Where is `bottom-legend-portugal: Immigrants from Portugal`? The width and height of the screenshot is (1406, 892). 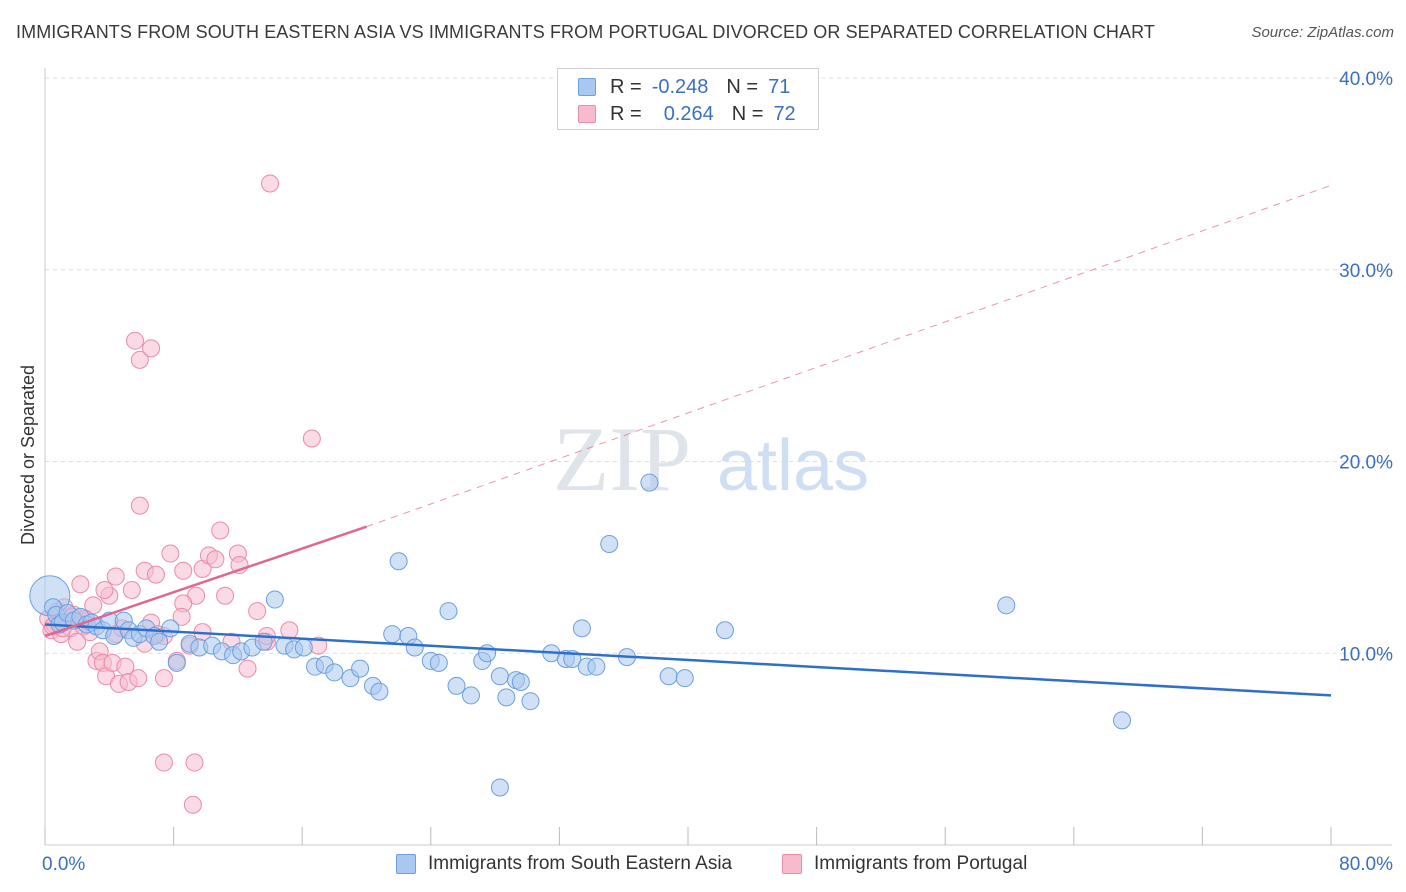 bottom-legend-portugal: Immigrants from Portugal is located at coordinates (904, 864).